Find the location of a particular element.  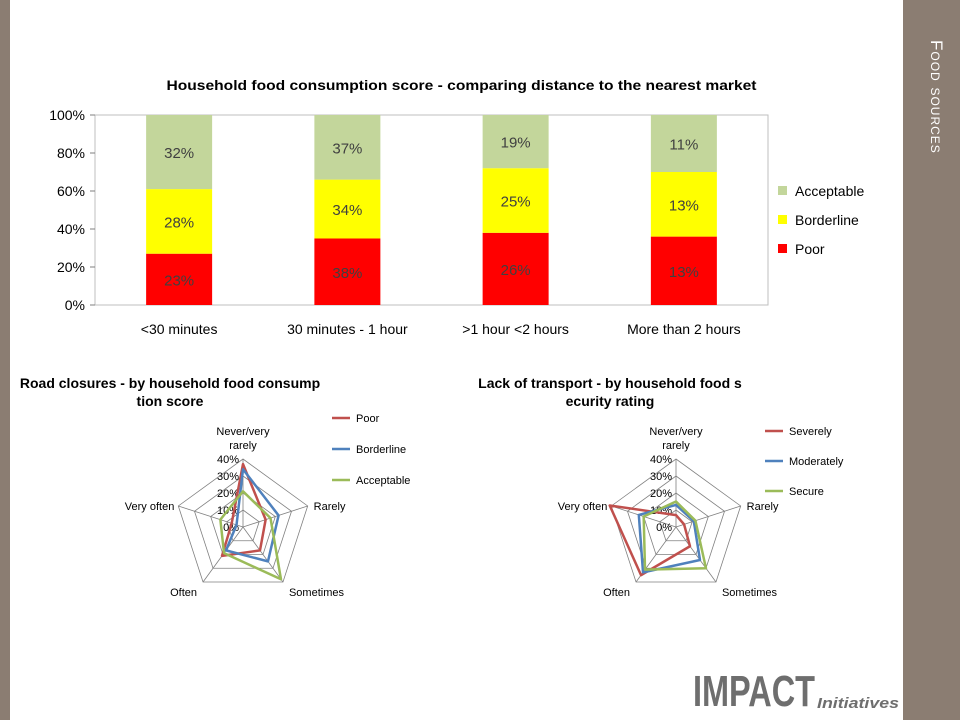

radar-legend-label: Borderline is located at coordinates (381, 450).